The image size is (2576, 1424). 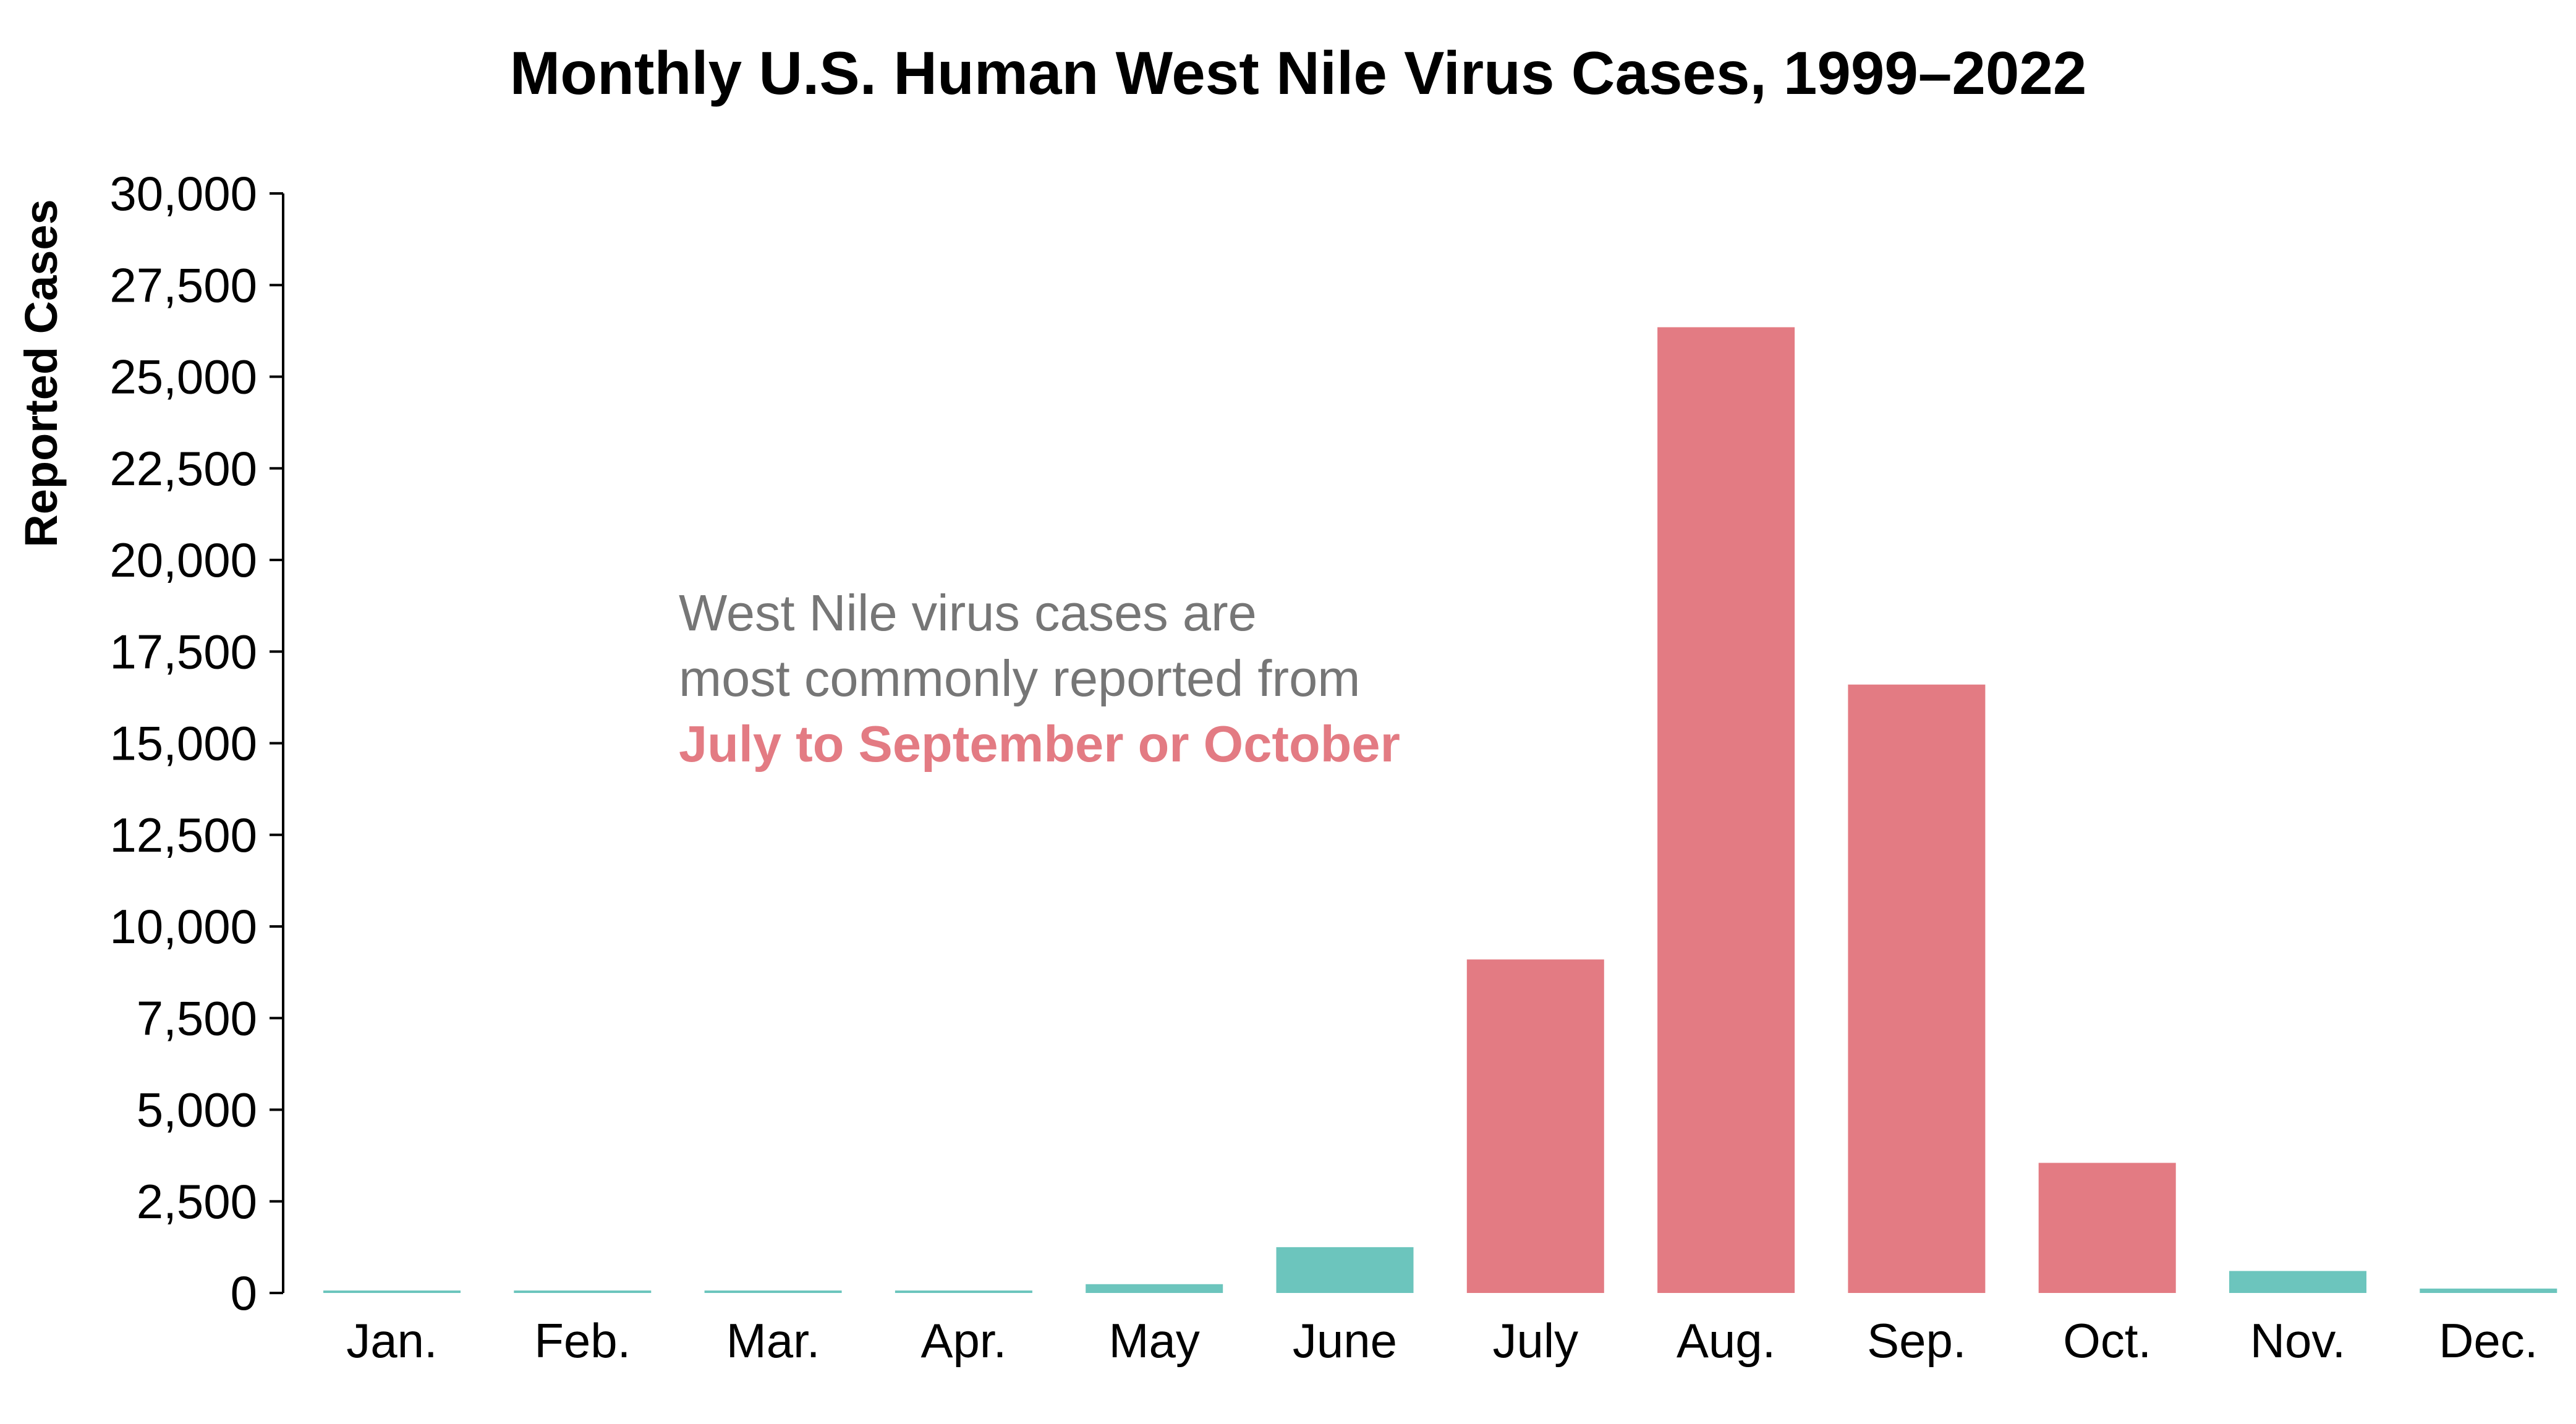 What do you see at coordinates (183, 468) in the screenshot?
I see `y-tick-label: 22,500` at bounding box center [183, 468].